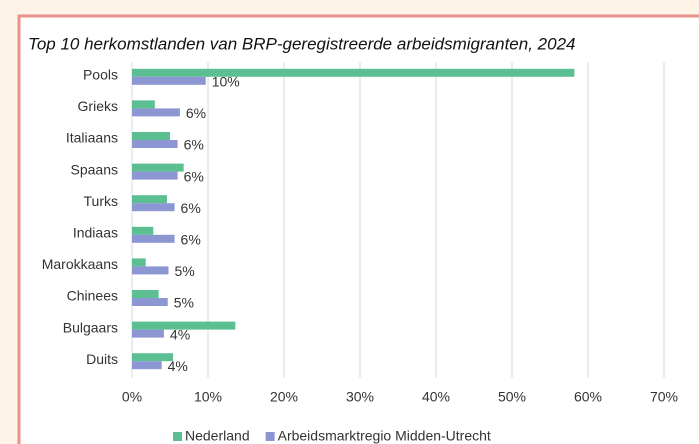  Describe the element at coordinates (100, 75) in the screenshot. I see `y-tick-label: Pools` at that location.